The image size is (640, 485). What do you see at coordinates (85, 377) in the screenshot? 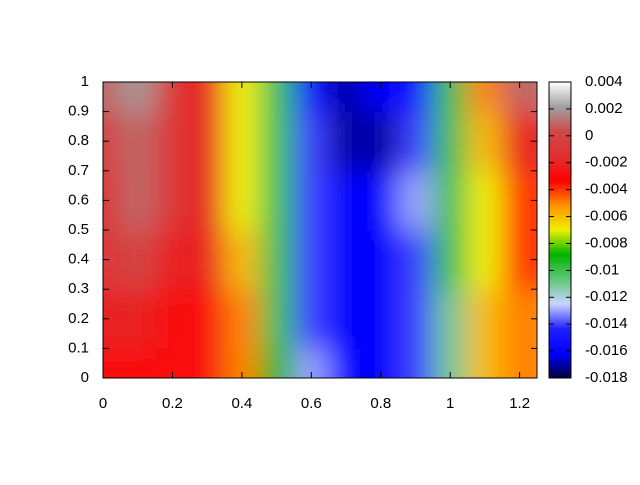
I see `y-tick-label: 0` at bounding box center [85, 377].